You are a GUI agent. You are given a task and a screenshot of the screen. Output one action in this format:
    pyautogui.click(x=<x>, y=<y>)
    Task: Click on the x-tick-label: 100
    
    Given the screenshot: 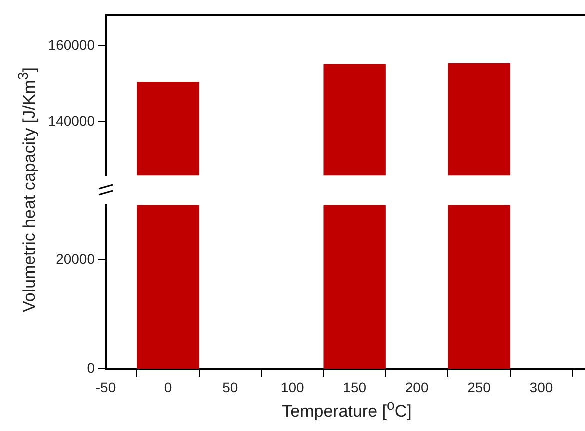 What is the action you would take?
    pyautogui.click(x=292, y=387)
    